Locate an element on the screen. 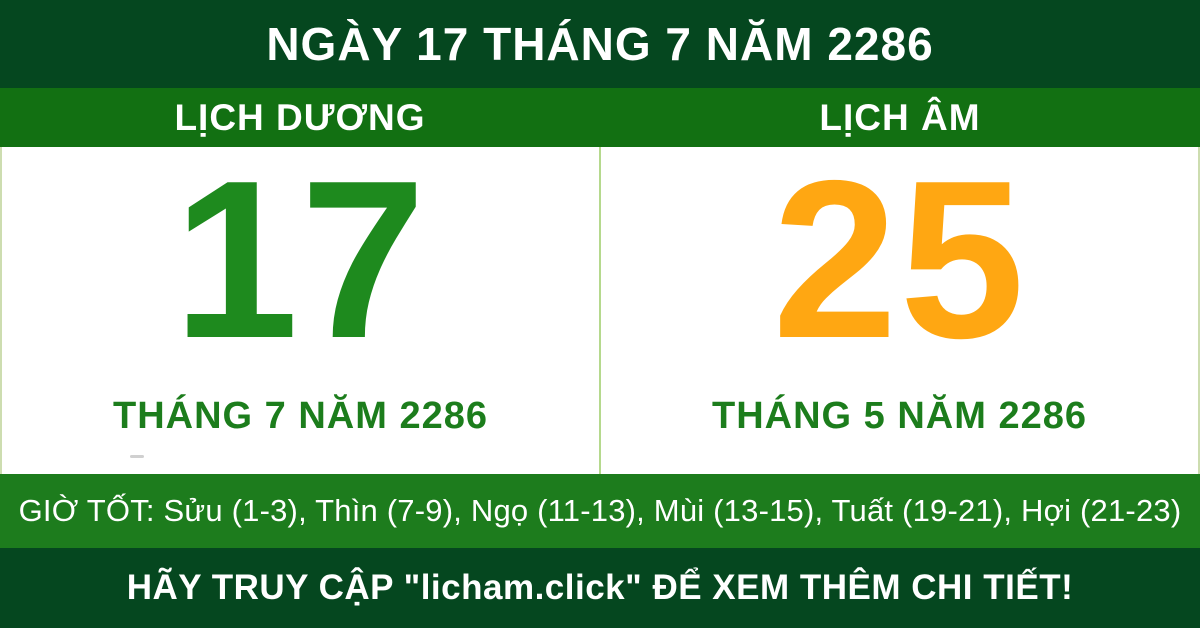  column-divider is located at coordinates (600, 310).